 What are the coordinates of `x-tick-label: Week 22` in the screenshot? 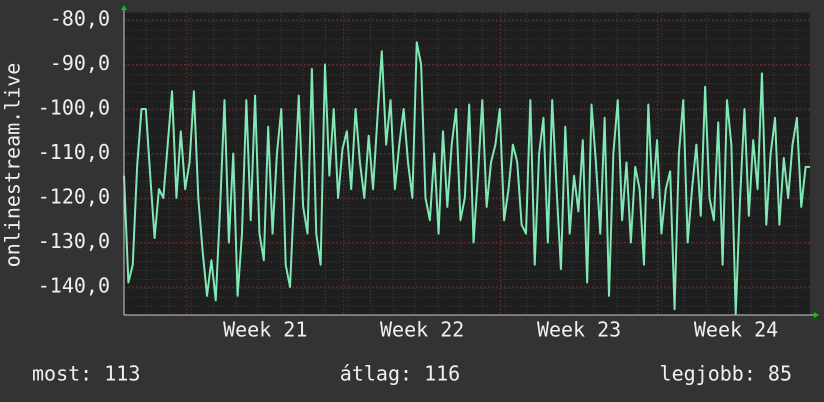 It's located at (422, 330).